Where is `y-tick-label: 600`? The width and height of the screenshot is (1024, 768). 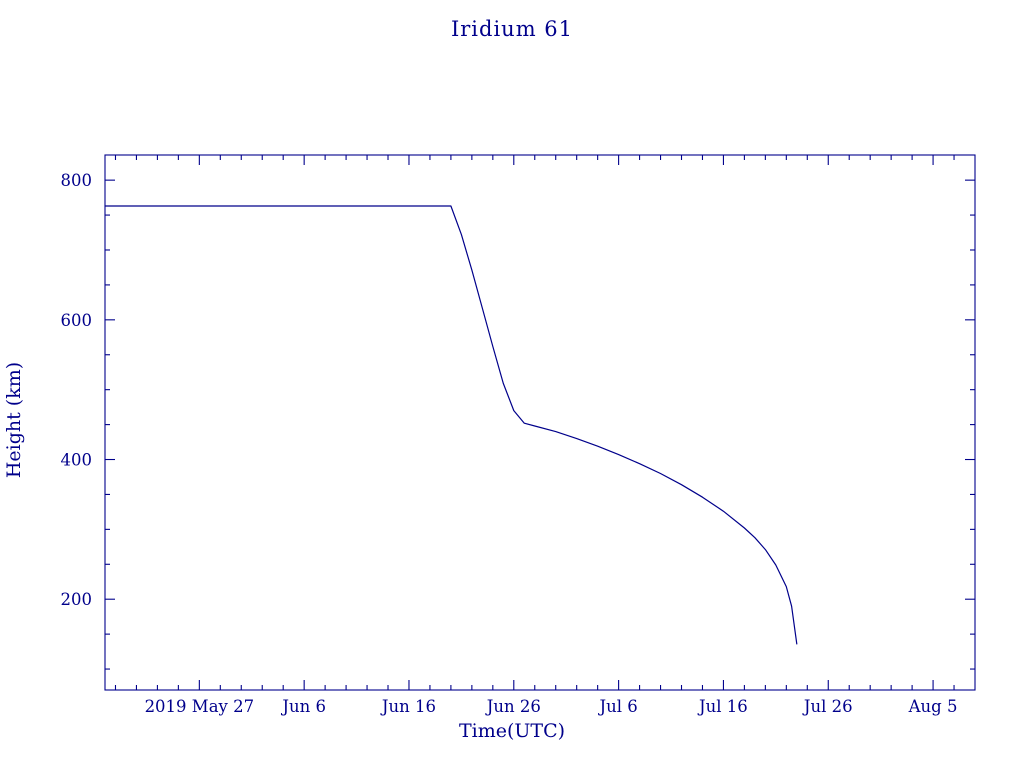 y-tick-label: 600 is located at coordinates (77, 320).